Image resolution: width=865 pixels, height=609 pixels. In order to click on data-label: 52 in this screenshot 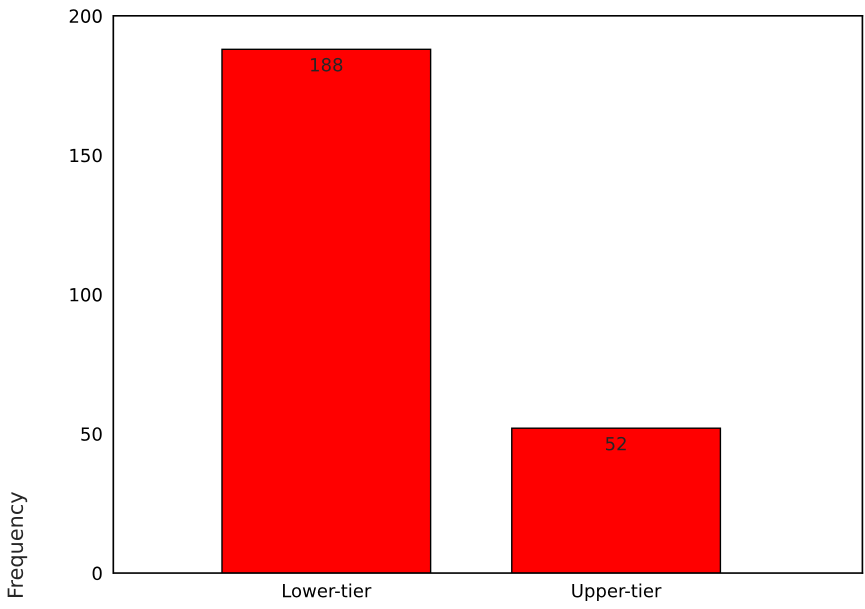, I will do `click(616, 443)`.